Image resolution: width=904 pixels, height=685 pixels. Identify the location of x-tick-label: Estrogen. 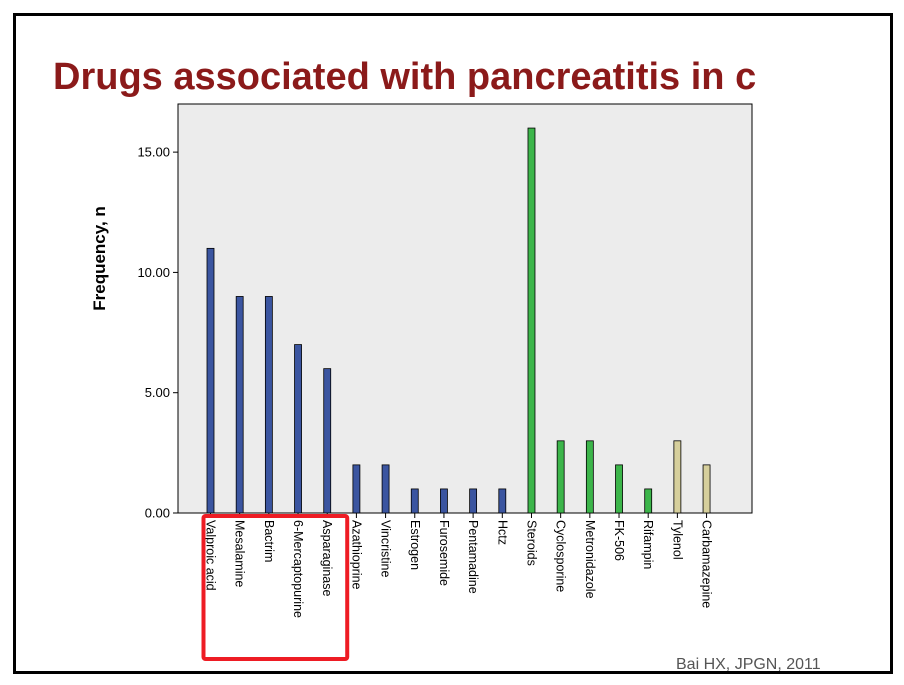
(415, 545).